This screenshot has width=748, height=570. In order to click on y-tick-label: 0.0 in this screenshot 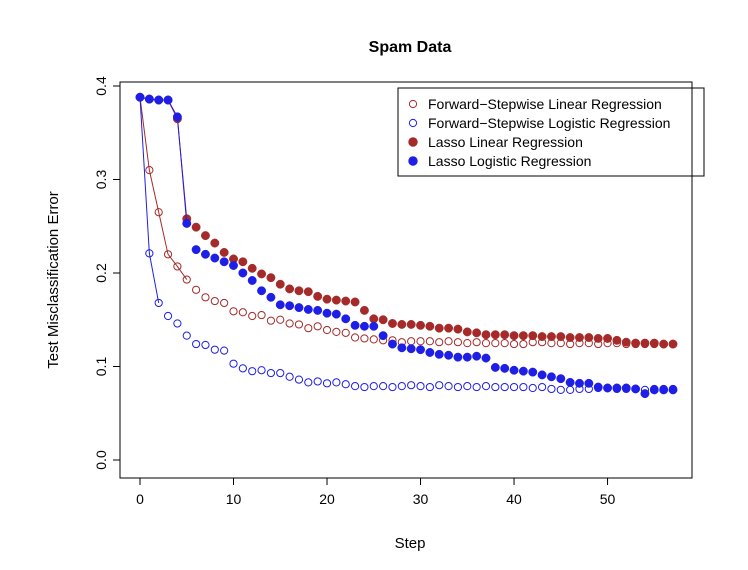, I will do `click(101, 460)`.